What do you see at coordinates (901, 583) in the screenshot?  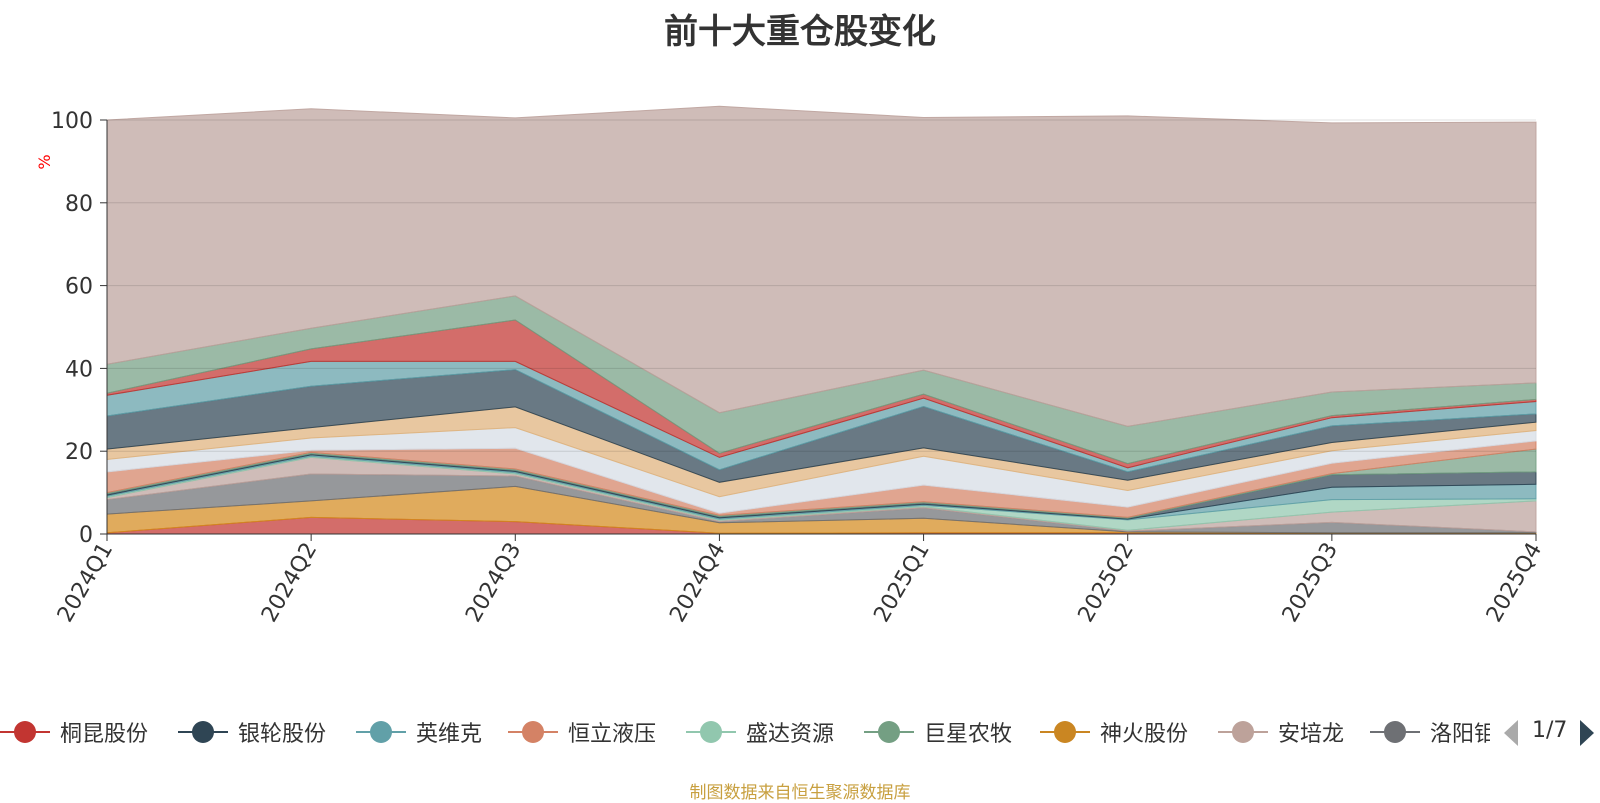 I see `x-tick-label-4: 2025Q1` at bounding box center [901, 583].